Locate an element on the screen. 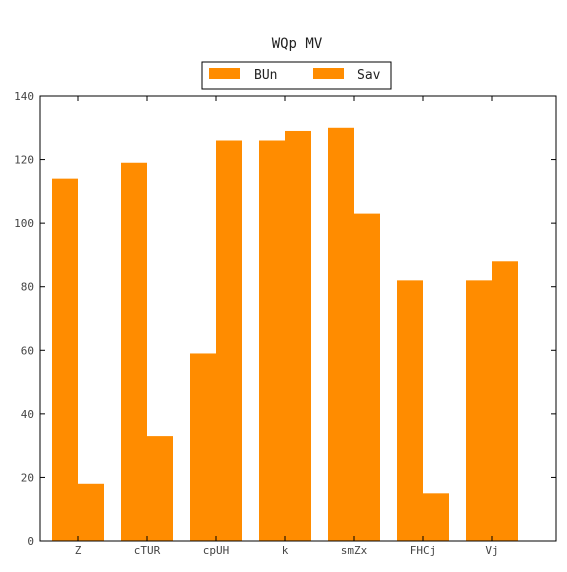 The width and height of the screenshot is (567, 572). legend-label-bun: BUn is located at coordinates (265, 75).